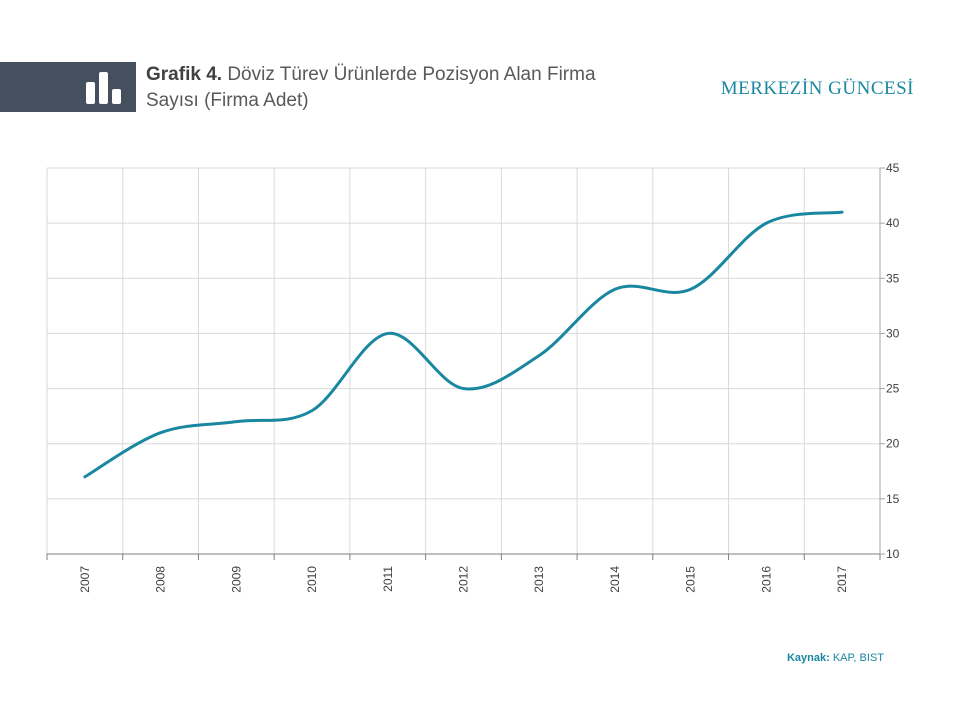 This screenshot has width=960, height=720. I want to click on source-note: Kaynak: KAP, BIST, so click(835, 658).